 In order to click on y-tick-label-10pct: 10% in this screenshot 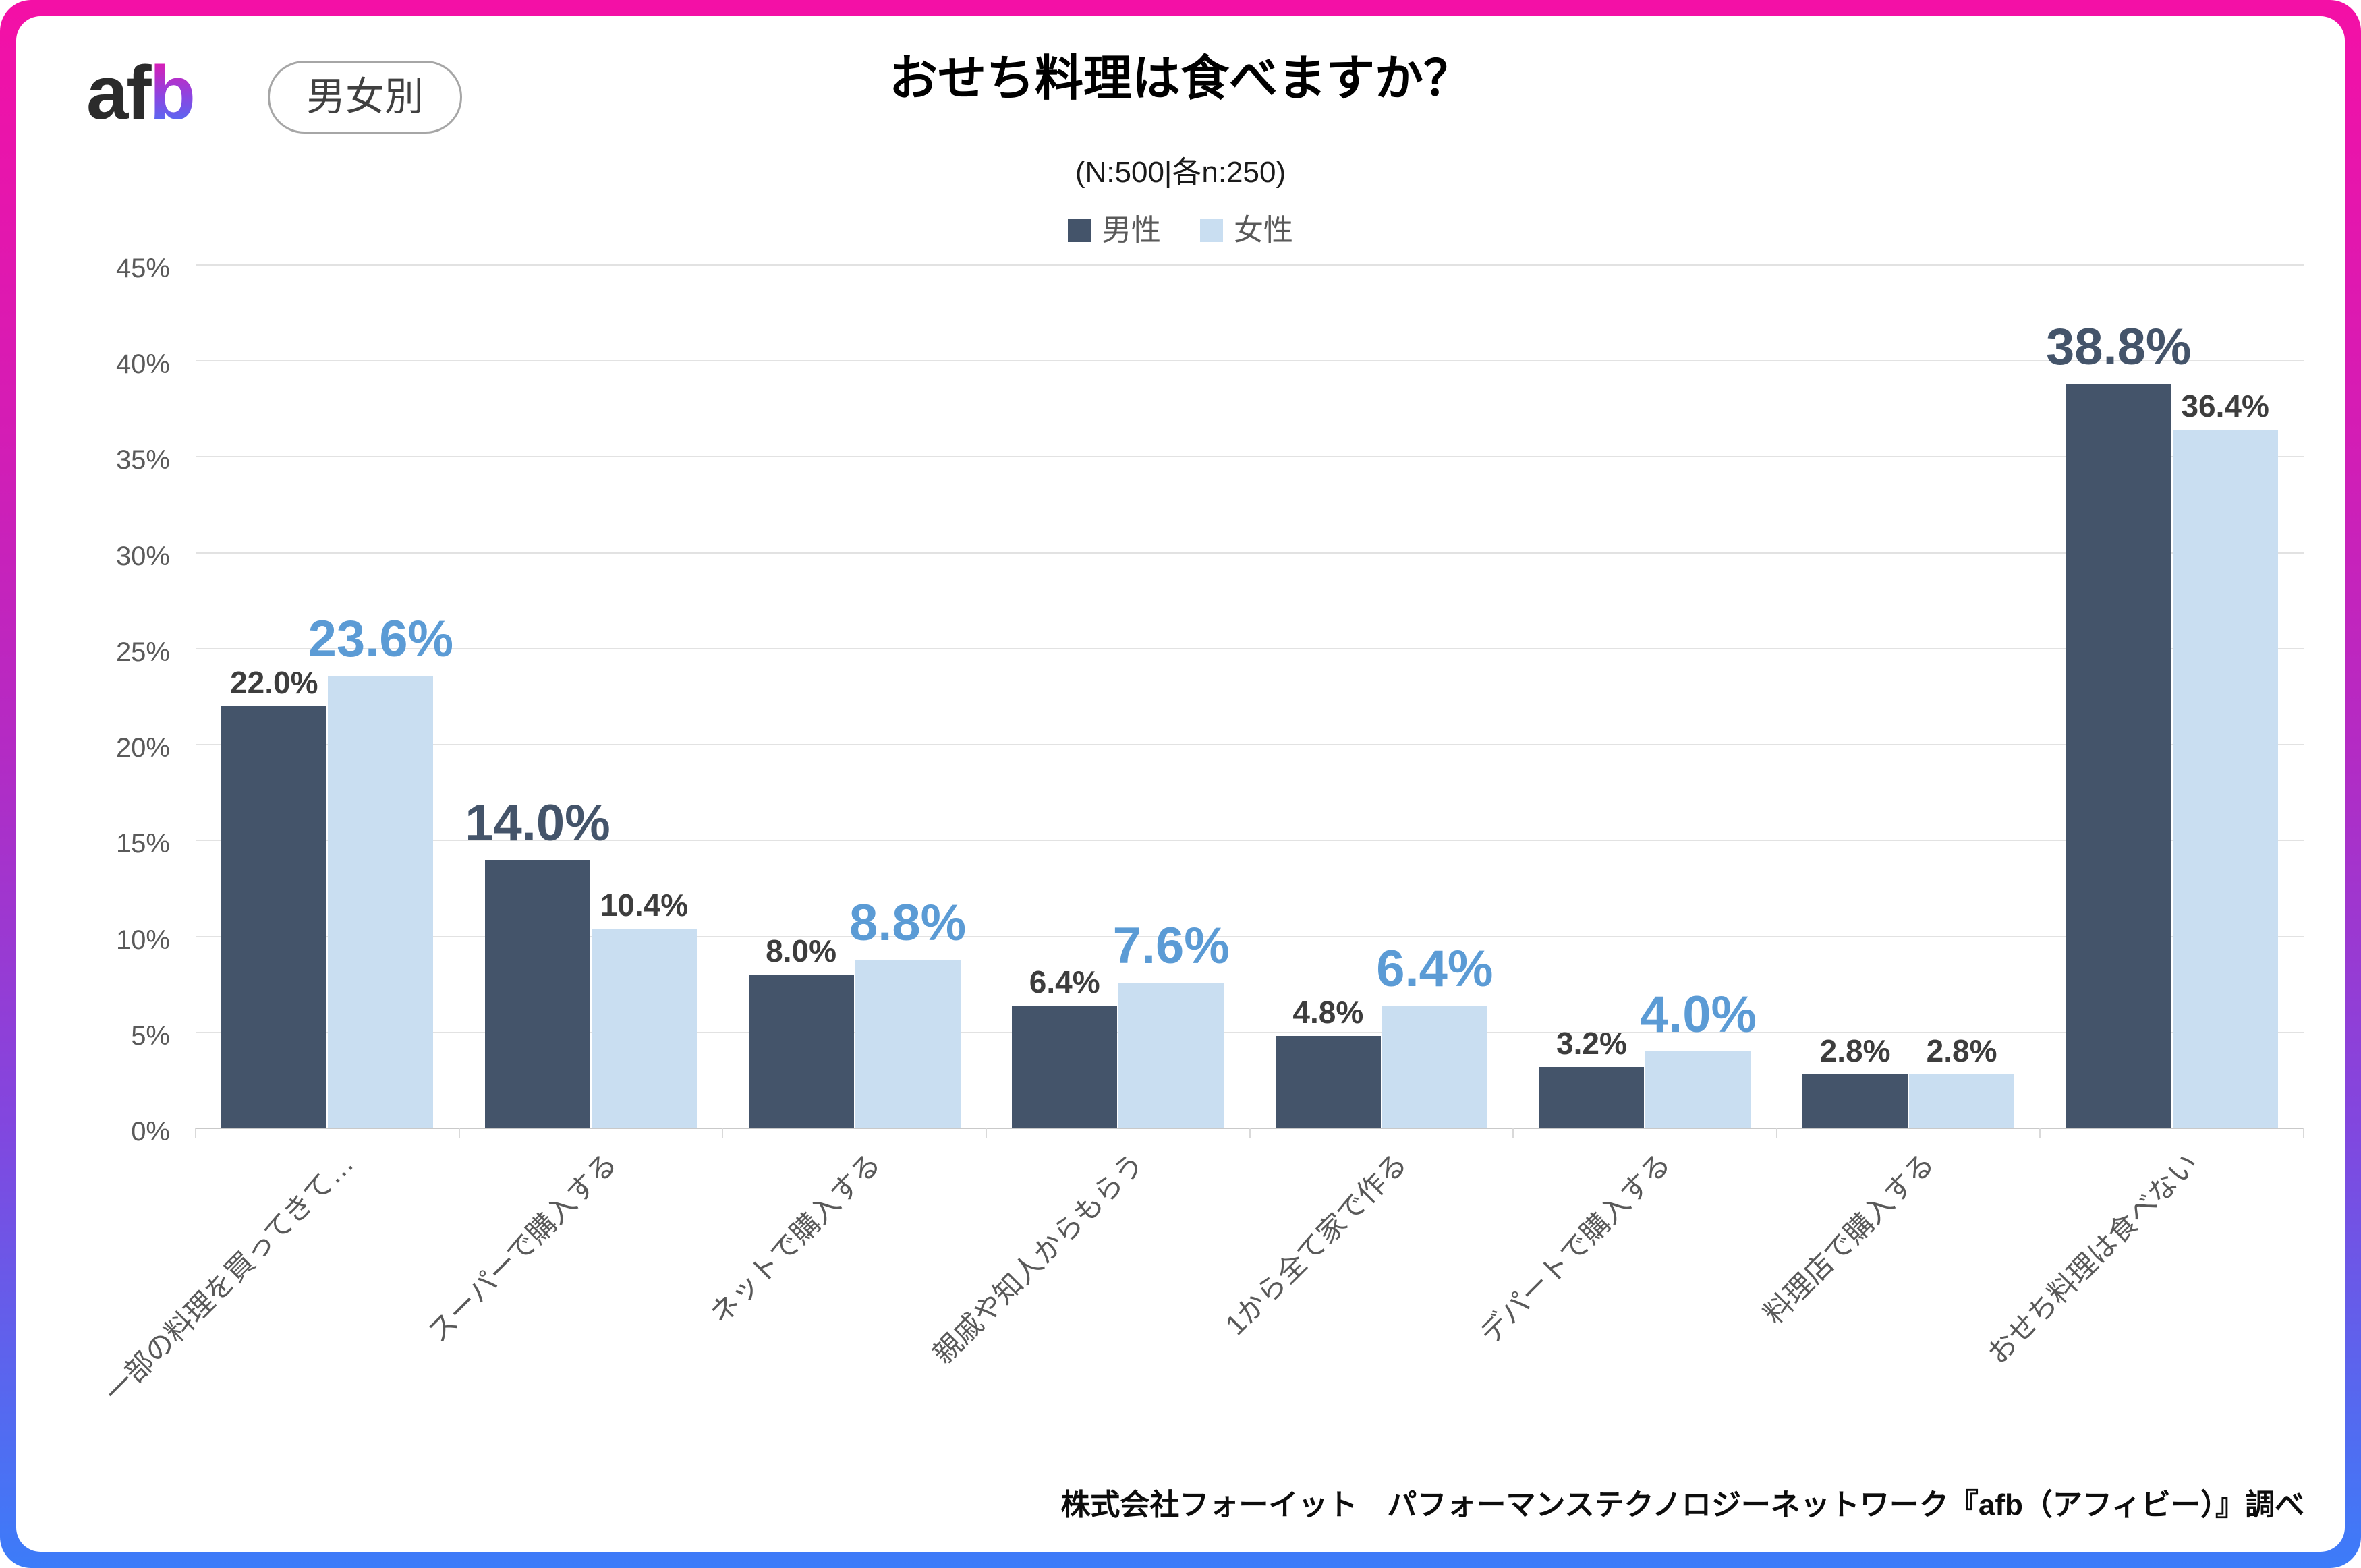, I will do `click(142, 940)`.